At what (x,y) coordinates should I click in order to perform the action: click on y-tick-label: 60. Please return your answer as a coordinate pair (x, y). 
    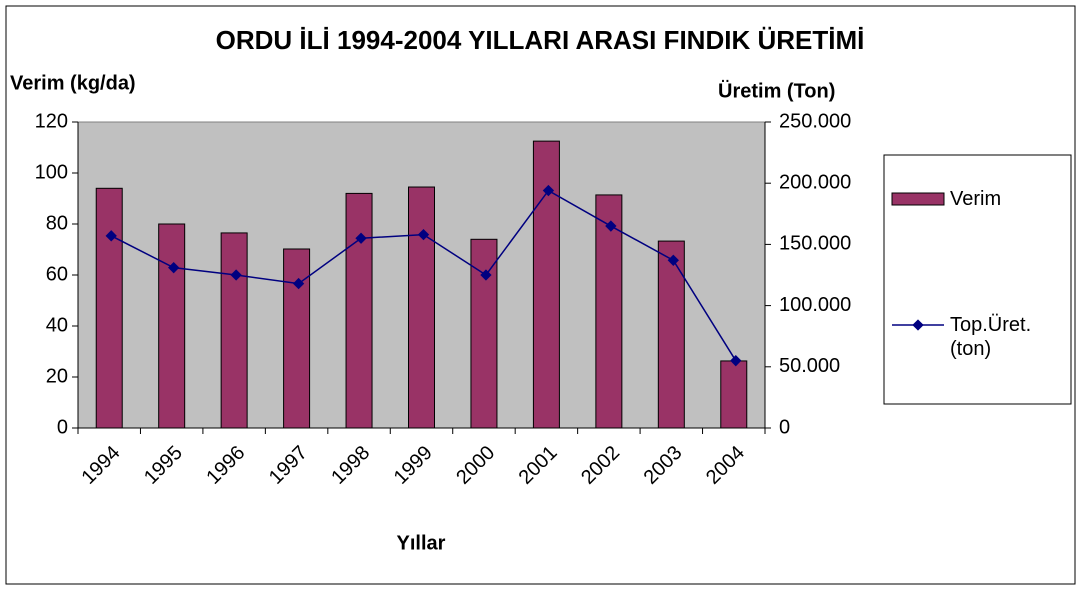
    Looking at the image, I should click on (57, 274).